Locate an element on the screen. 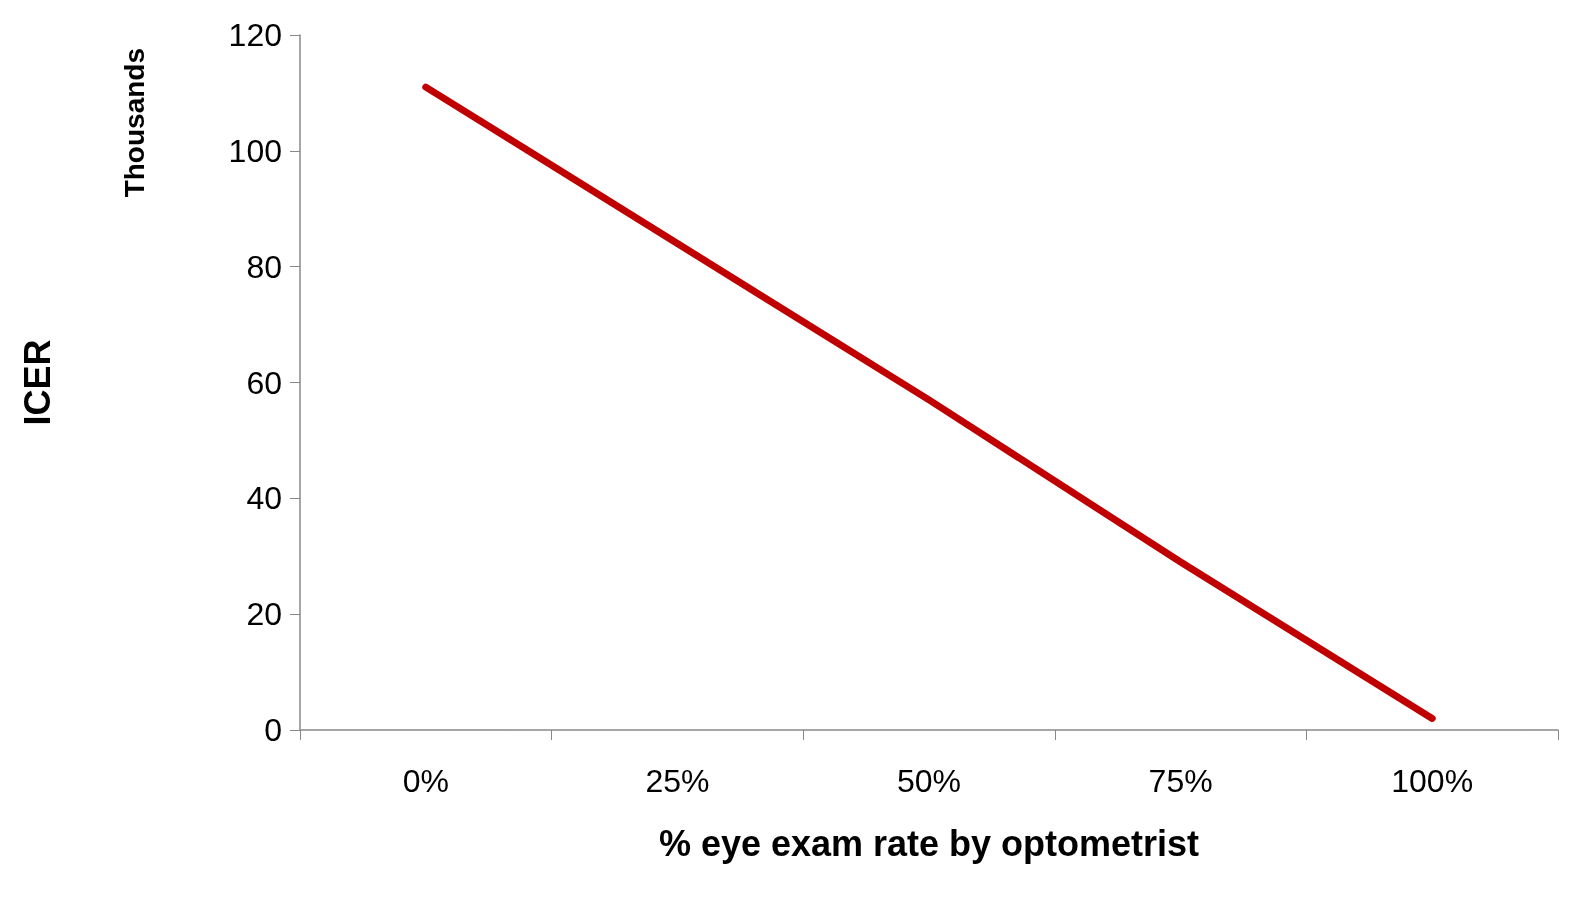 Image resolution: width=1596 pixels, height=903 pixels. y-tick-label: 120 is located at coordinates (255, 35).